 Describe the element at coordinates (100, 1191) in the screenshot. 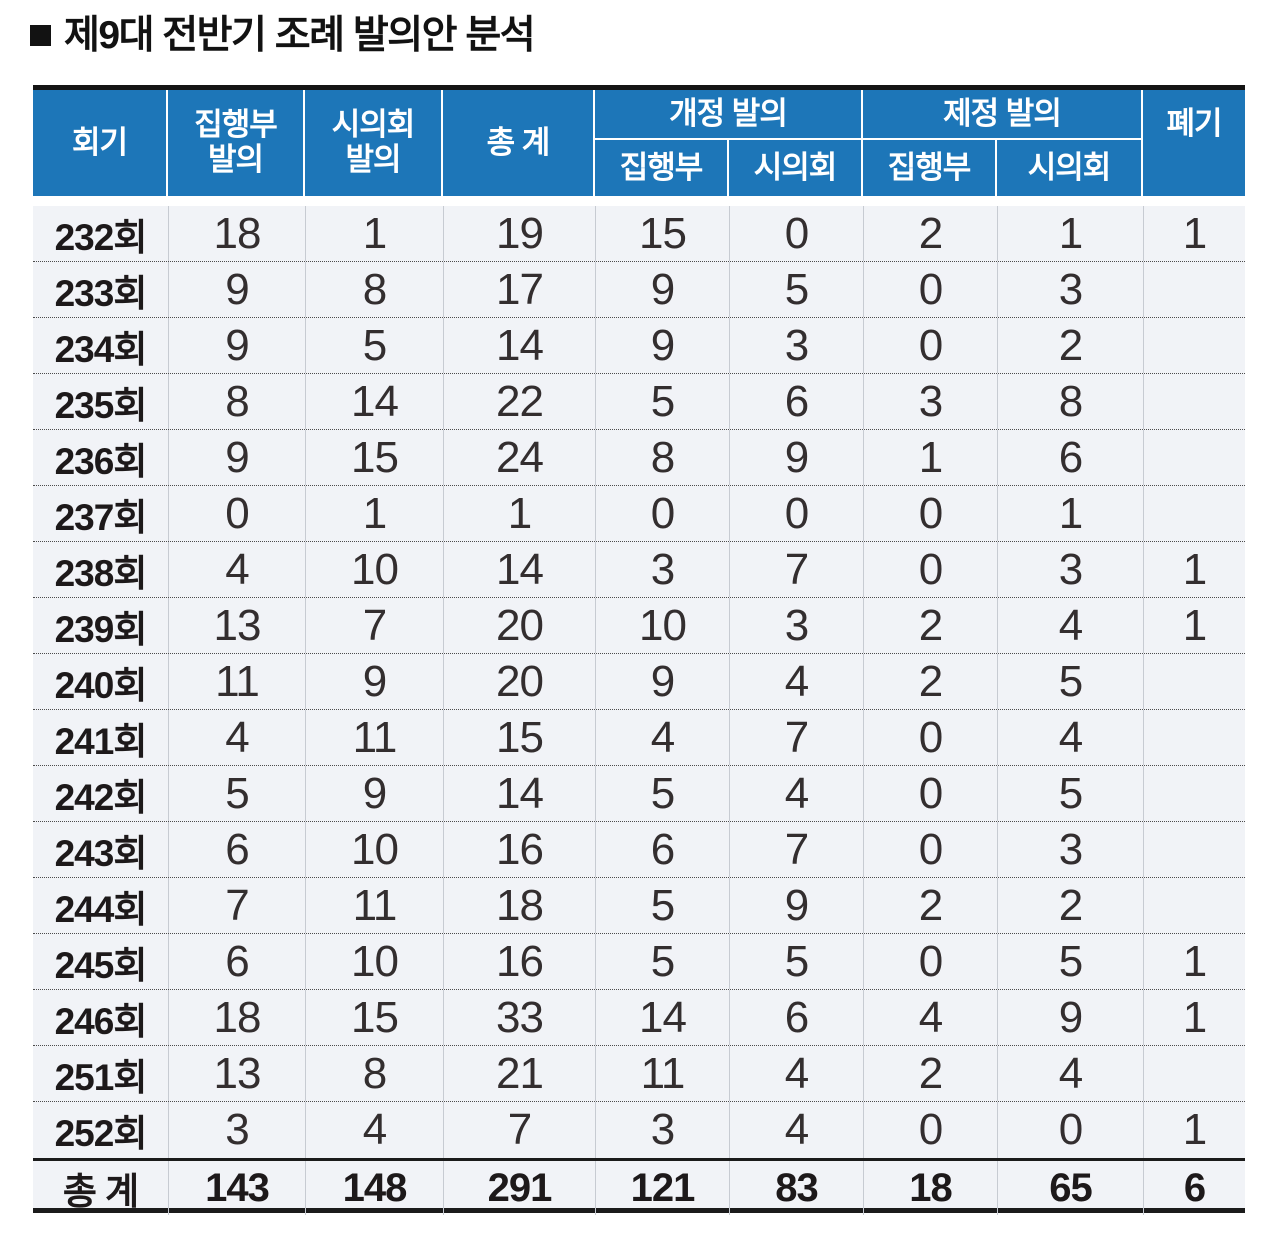

I see `total-session-cell: 총 계` at that location.